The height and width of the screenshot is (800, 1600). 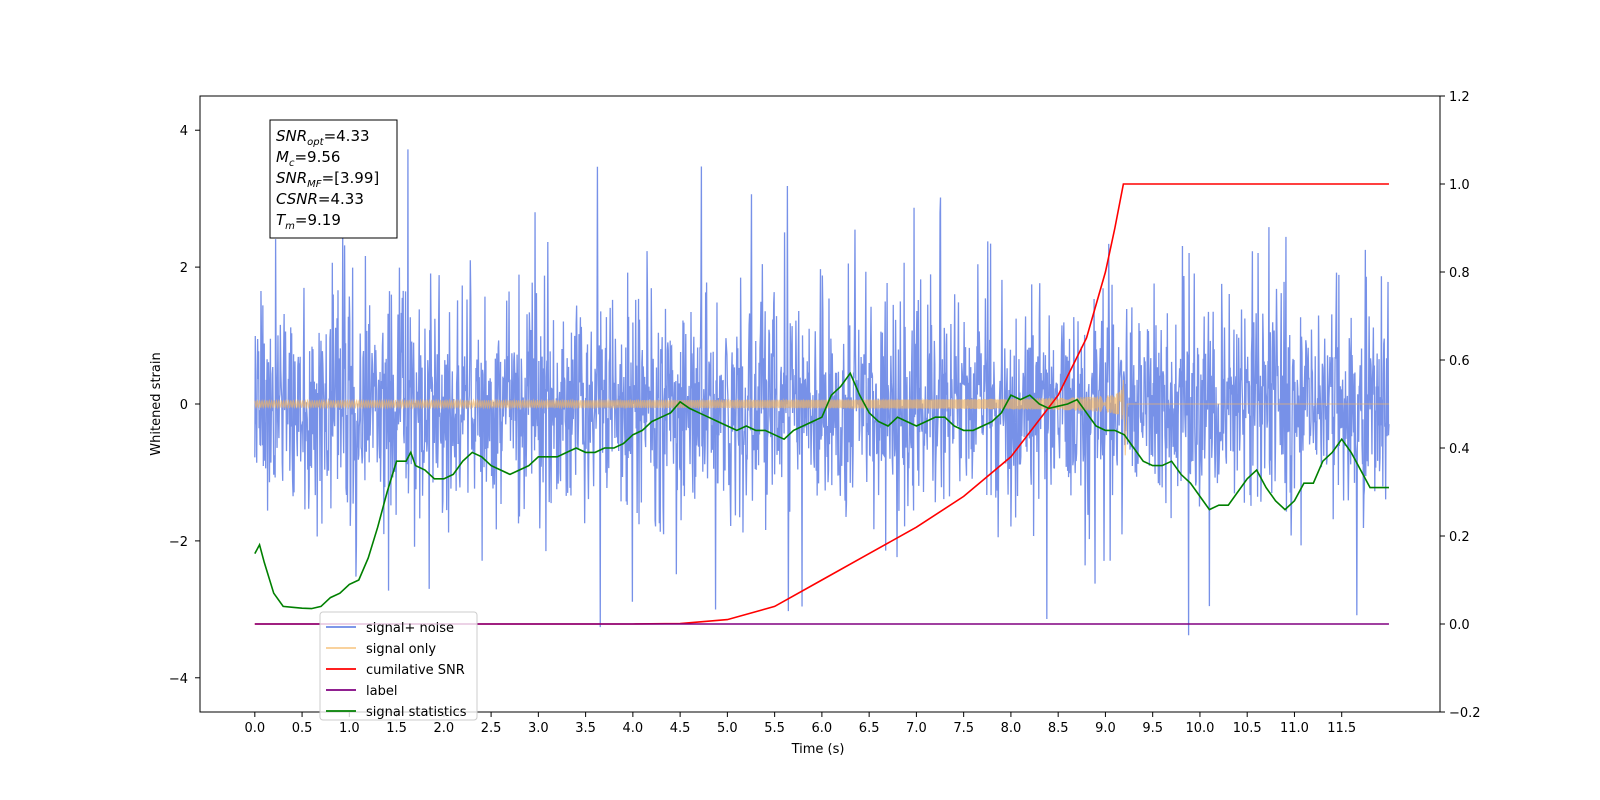 I want to click on y-axis-left: −4 −2 0 2 4, so click(x=184, y=405).